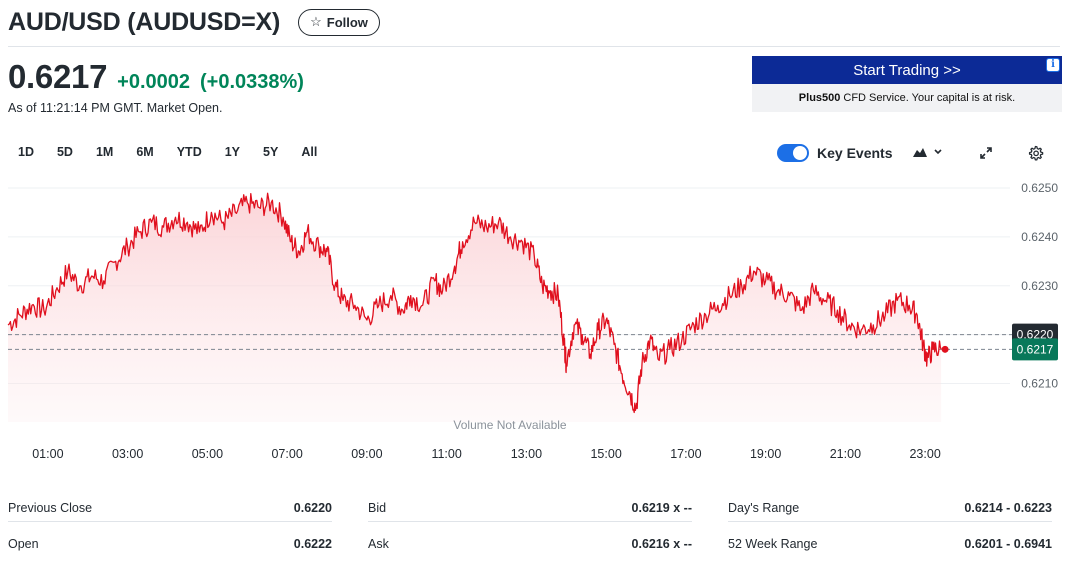 The image size is (1080, 572). I want to click on last-price-dot, so click(945, 349).